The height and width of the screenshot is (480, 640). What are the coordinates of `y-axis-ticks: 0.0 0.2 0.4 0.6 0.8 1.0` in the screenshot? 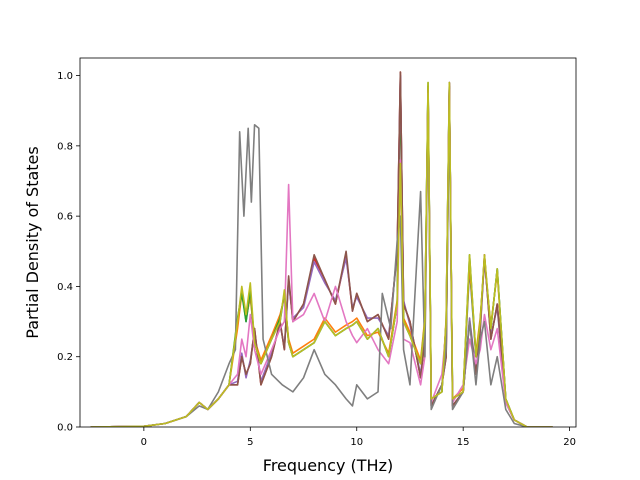 It's located at (68, 252).